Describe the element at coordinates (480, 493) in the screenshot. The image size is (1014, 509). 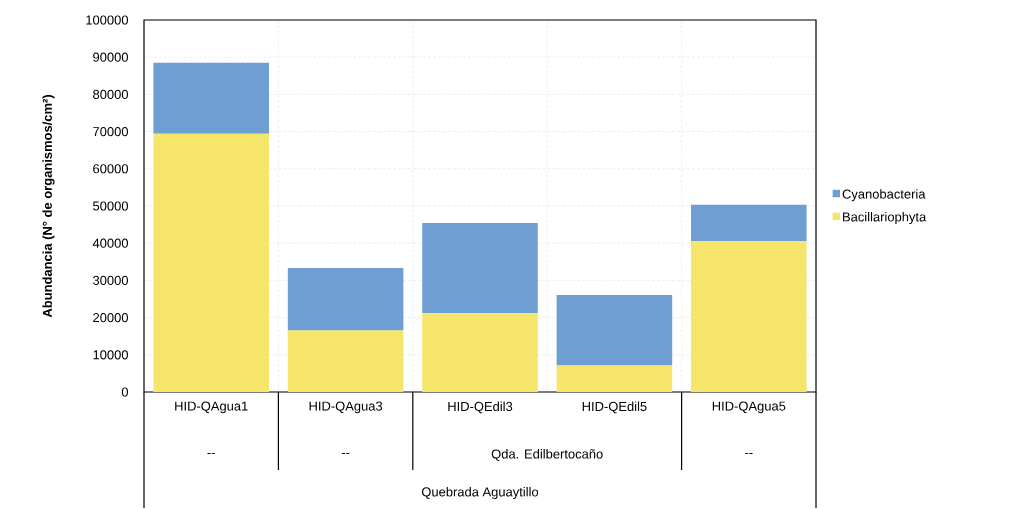
I see `text: Quebrada Aguaytillo` at that location.